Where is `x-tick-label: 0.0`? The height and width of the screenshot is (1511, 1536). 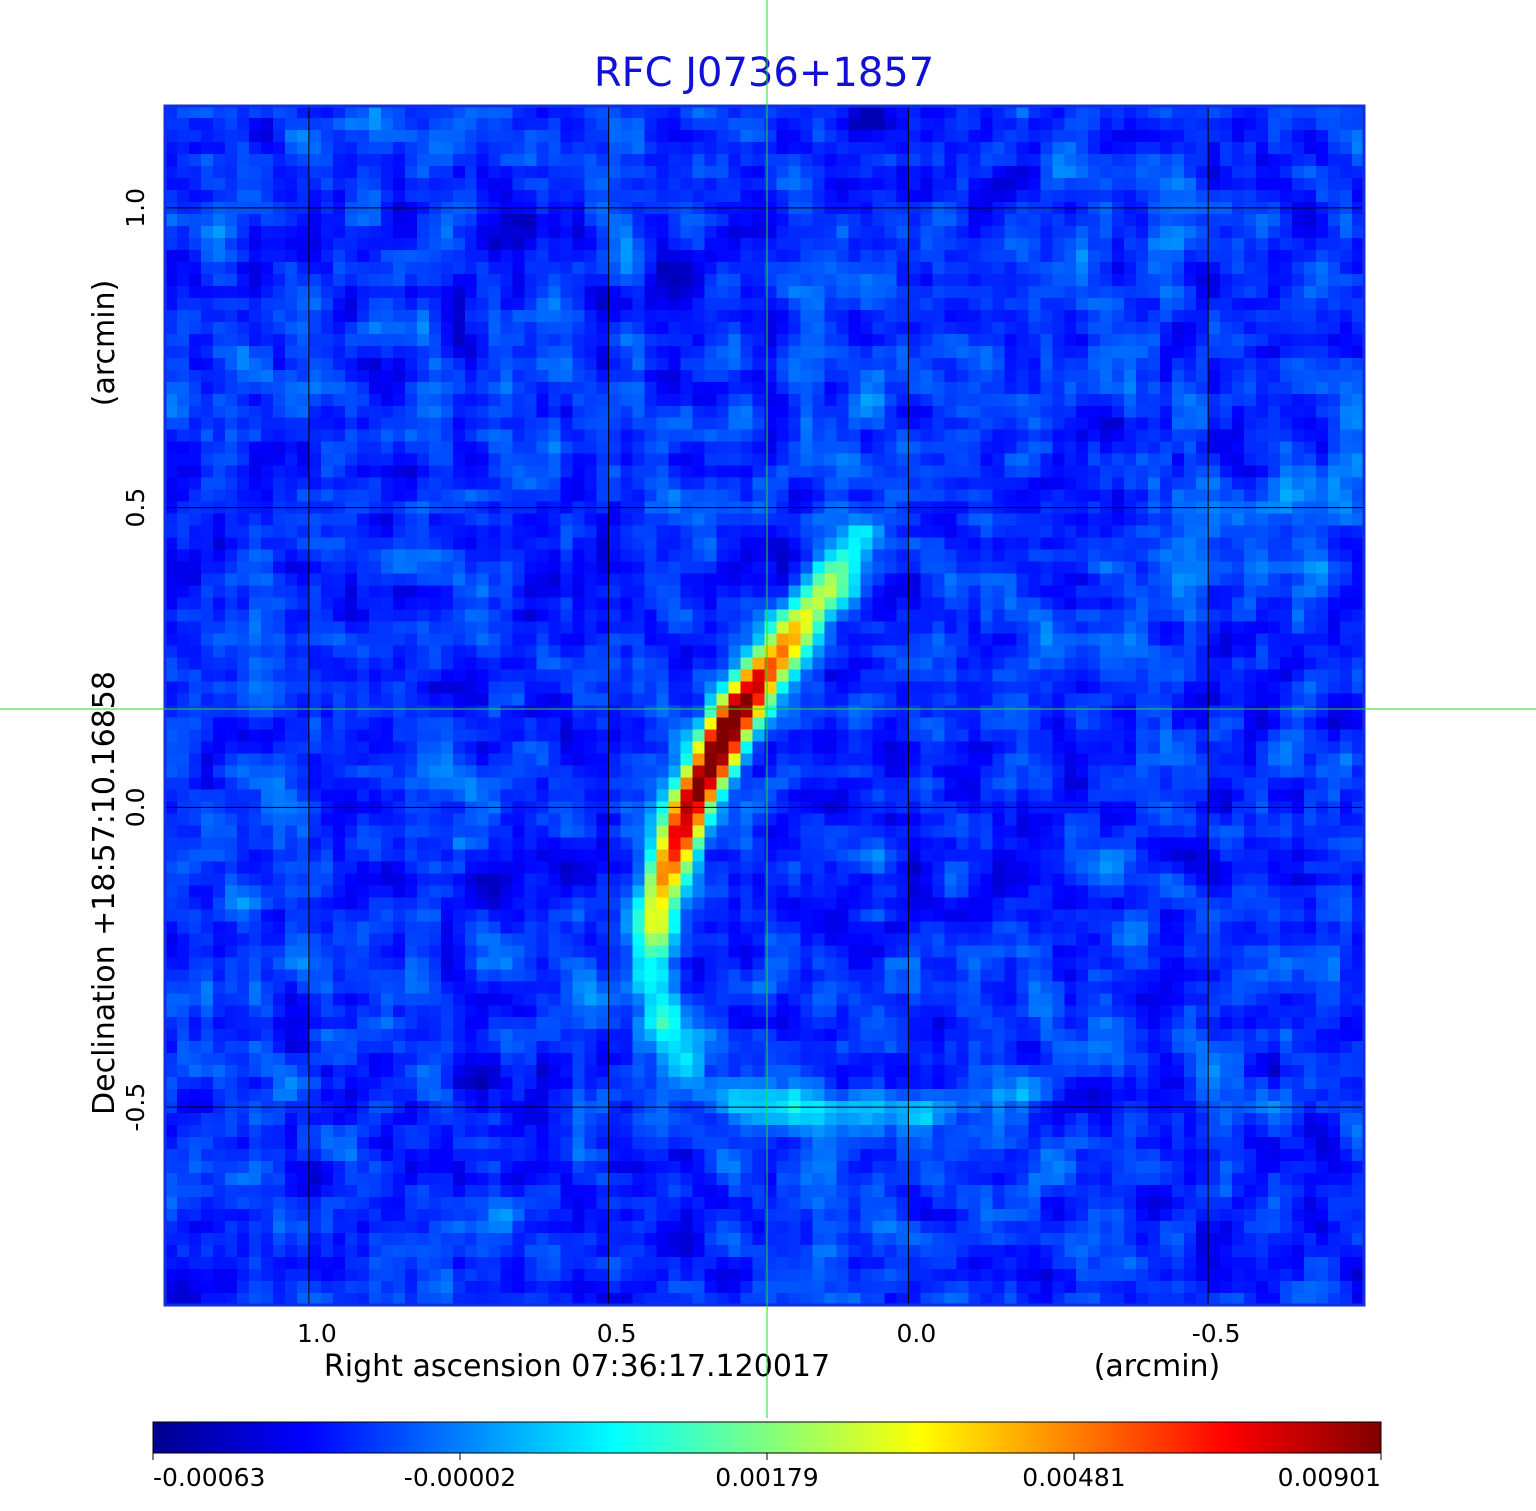 x-tick-label: 0.0 is located at coordinates (916, 1333).